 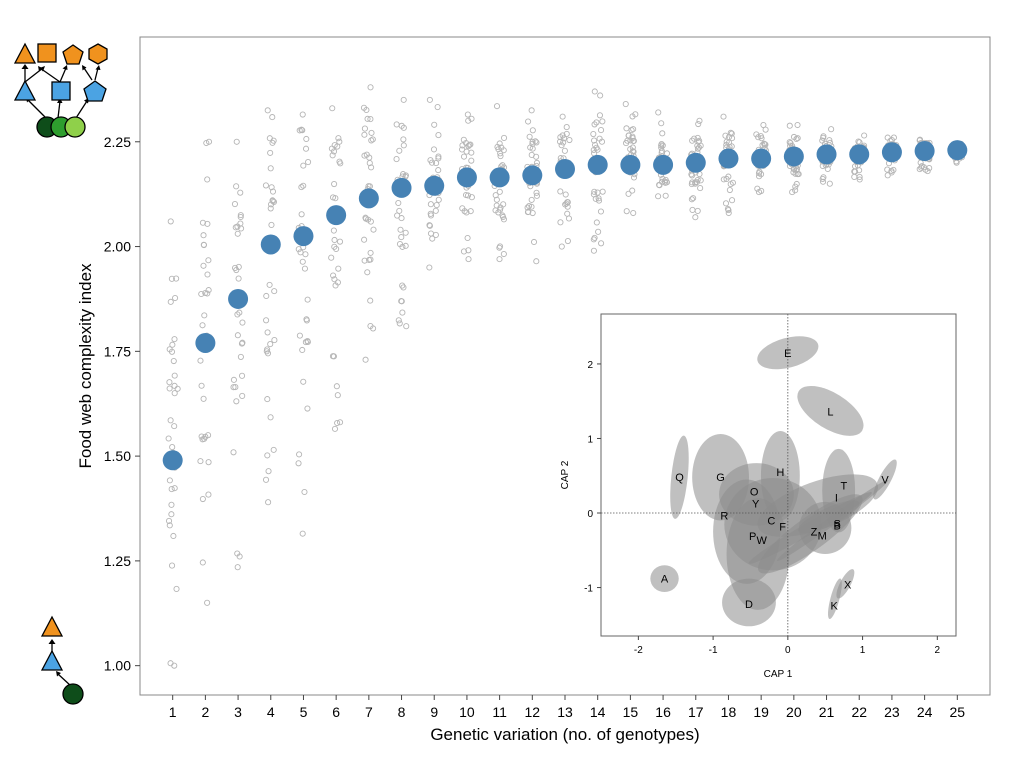 I want to click on inset-x-tick-label: -1, so click(x=713, y=650).